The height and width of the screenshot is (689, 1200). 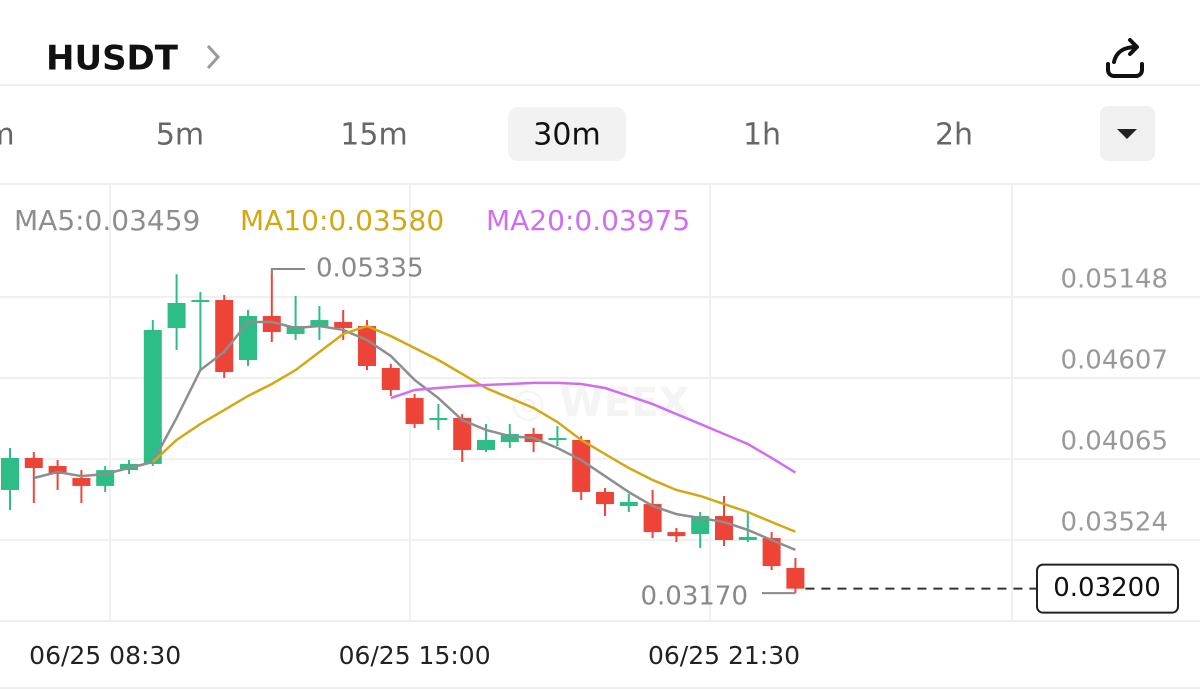 I want to click on tab: 15m, so click(x=373, y=135).